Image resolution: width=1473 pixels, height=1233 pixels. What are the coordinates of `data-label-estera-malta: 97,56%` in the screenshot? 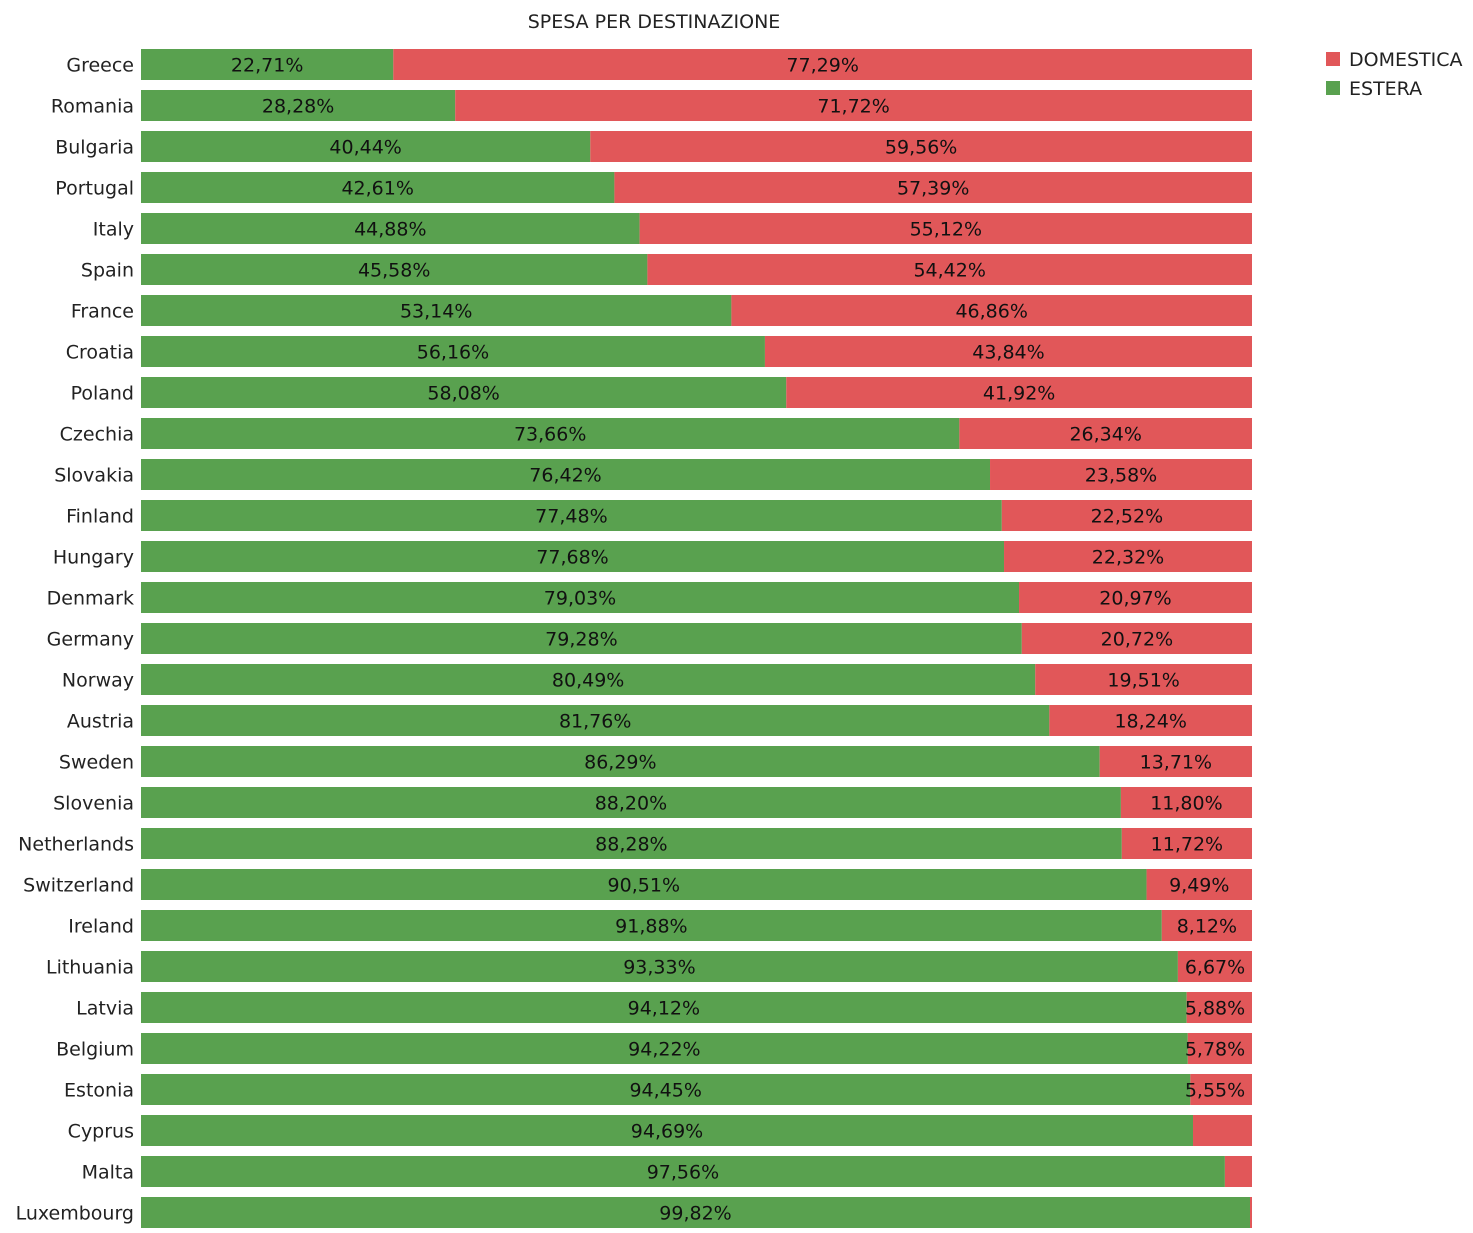 It's located at (683, 1173).